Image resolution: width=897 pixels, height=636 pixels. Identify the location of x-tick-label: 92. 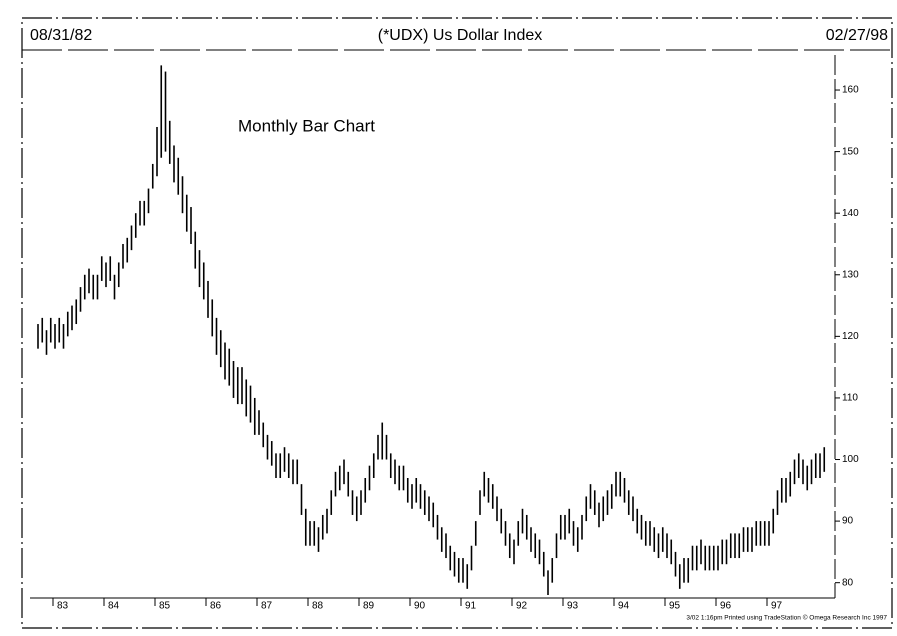
(522, 606).